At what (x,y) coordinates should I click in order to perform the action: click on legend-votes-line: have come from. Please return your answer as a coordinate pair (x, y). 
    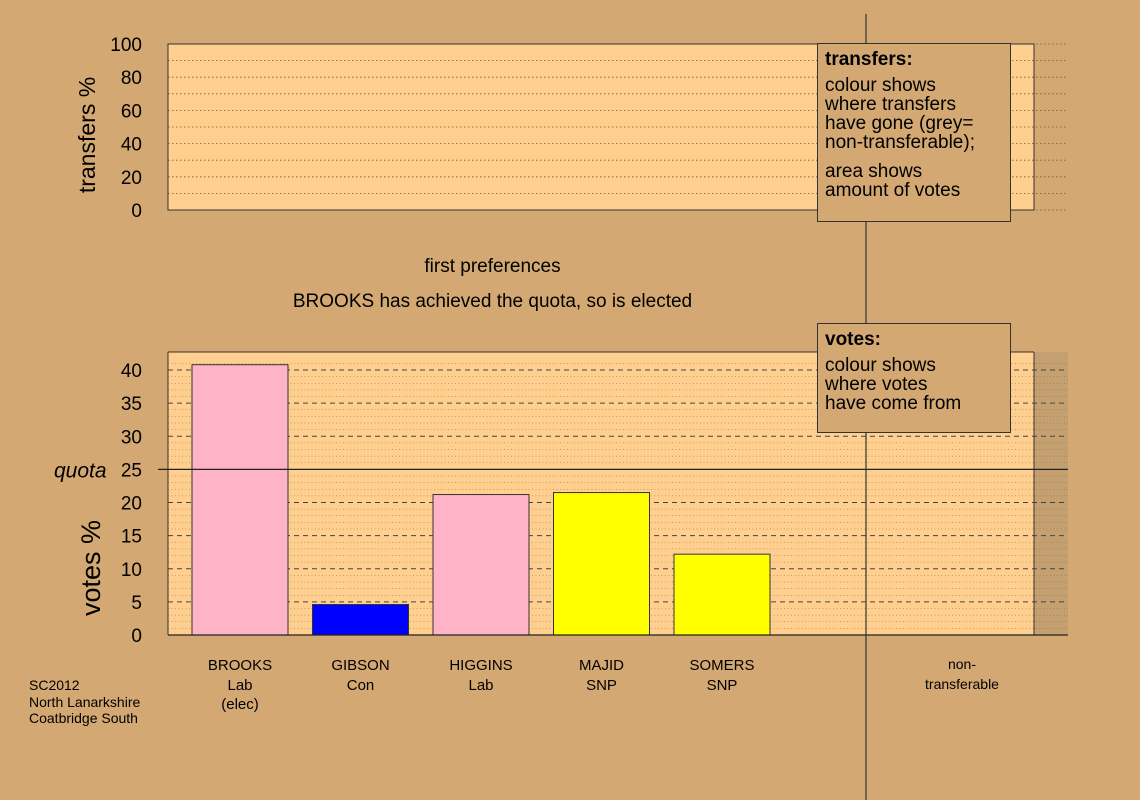
    Looking at the image, I should click on (893, 403).